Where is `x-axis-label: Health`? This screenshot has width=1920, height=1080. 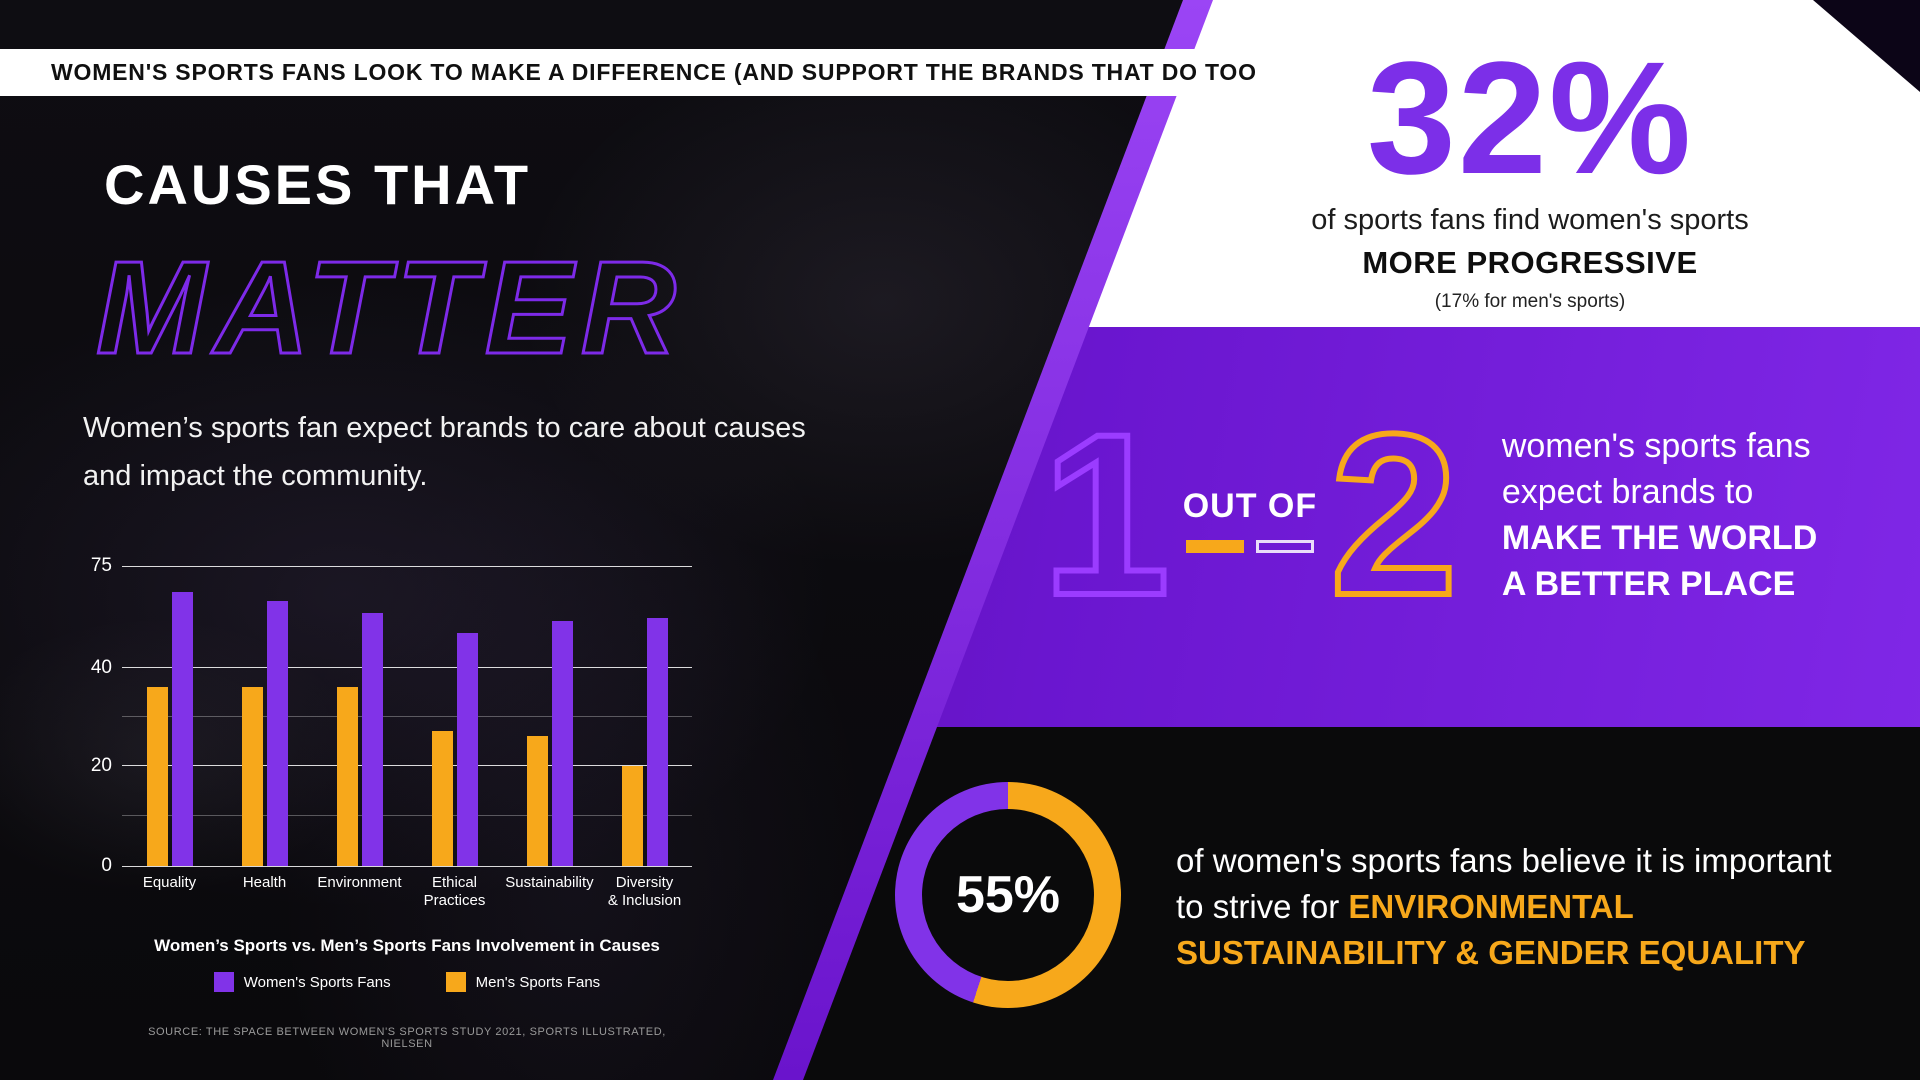
x-axis-label: Health is located at coordinates (264, 882).